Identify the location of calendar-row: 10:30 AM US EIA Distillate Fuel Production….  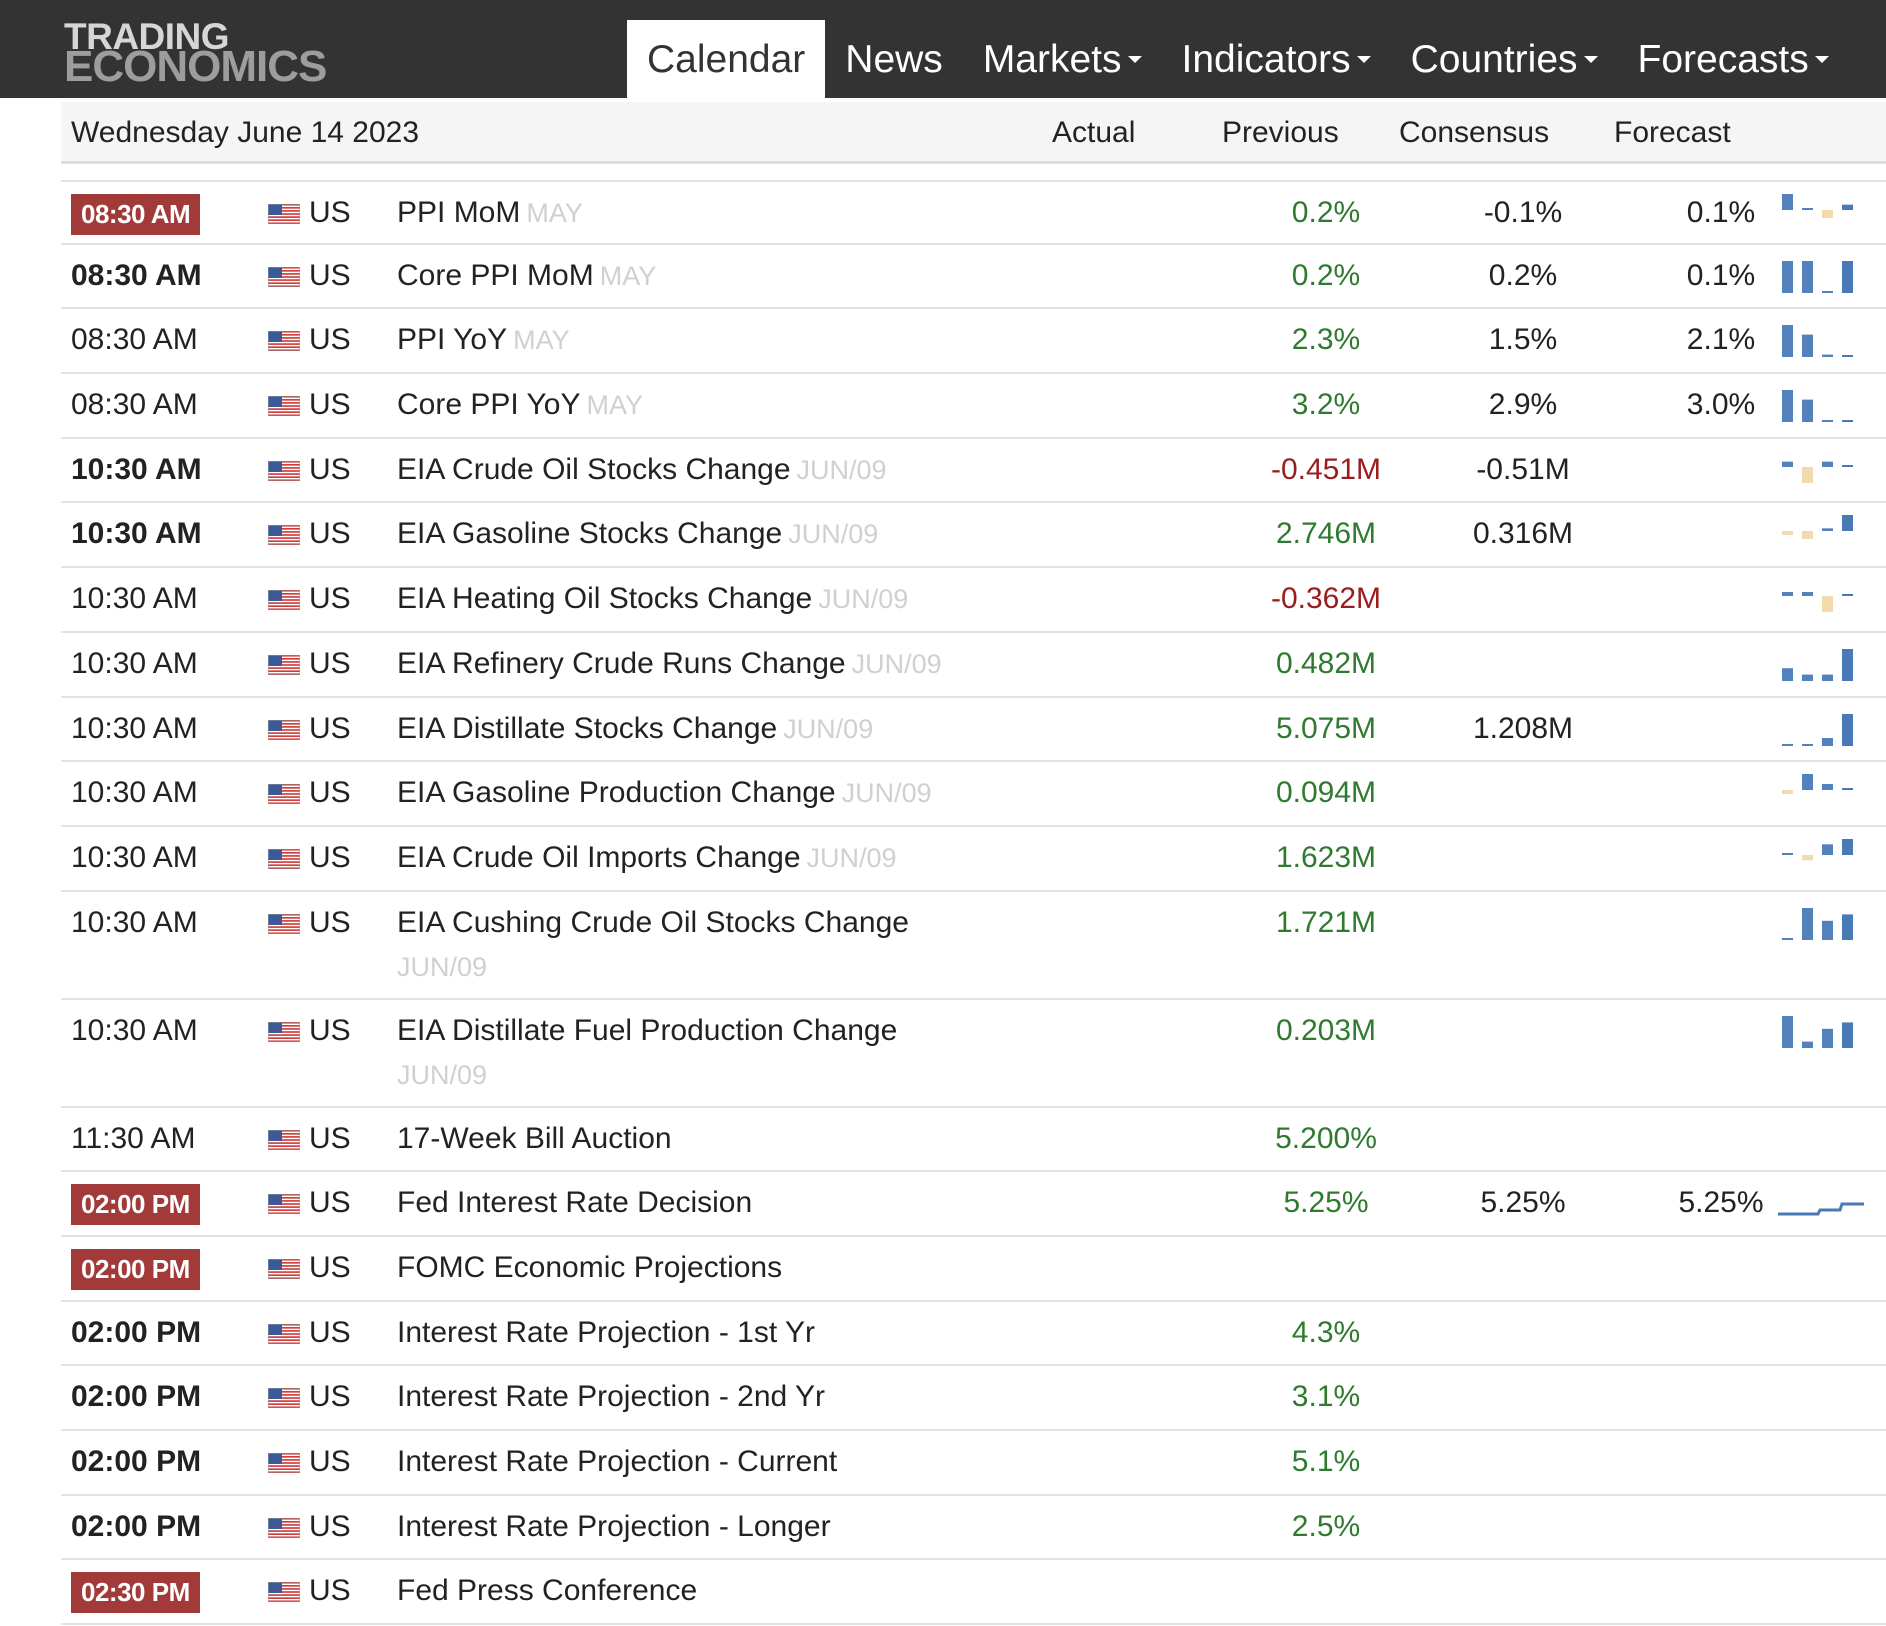
(973, 1054).